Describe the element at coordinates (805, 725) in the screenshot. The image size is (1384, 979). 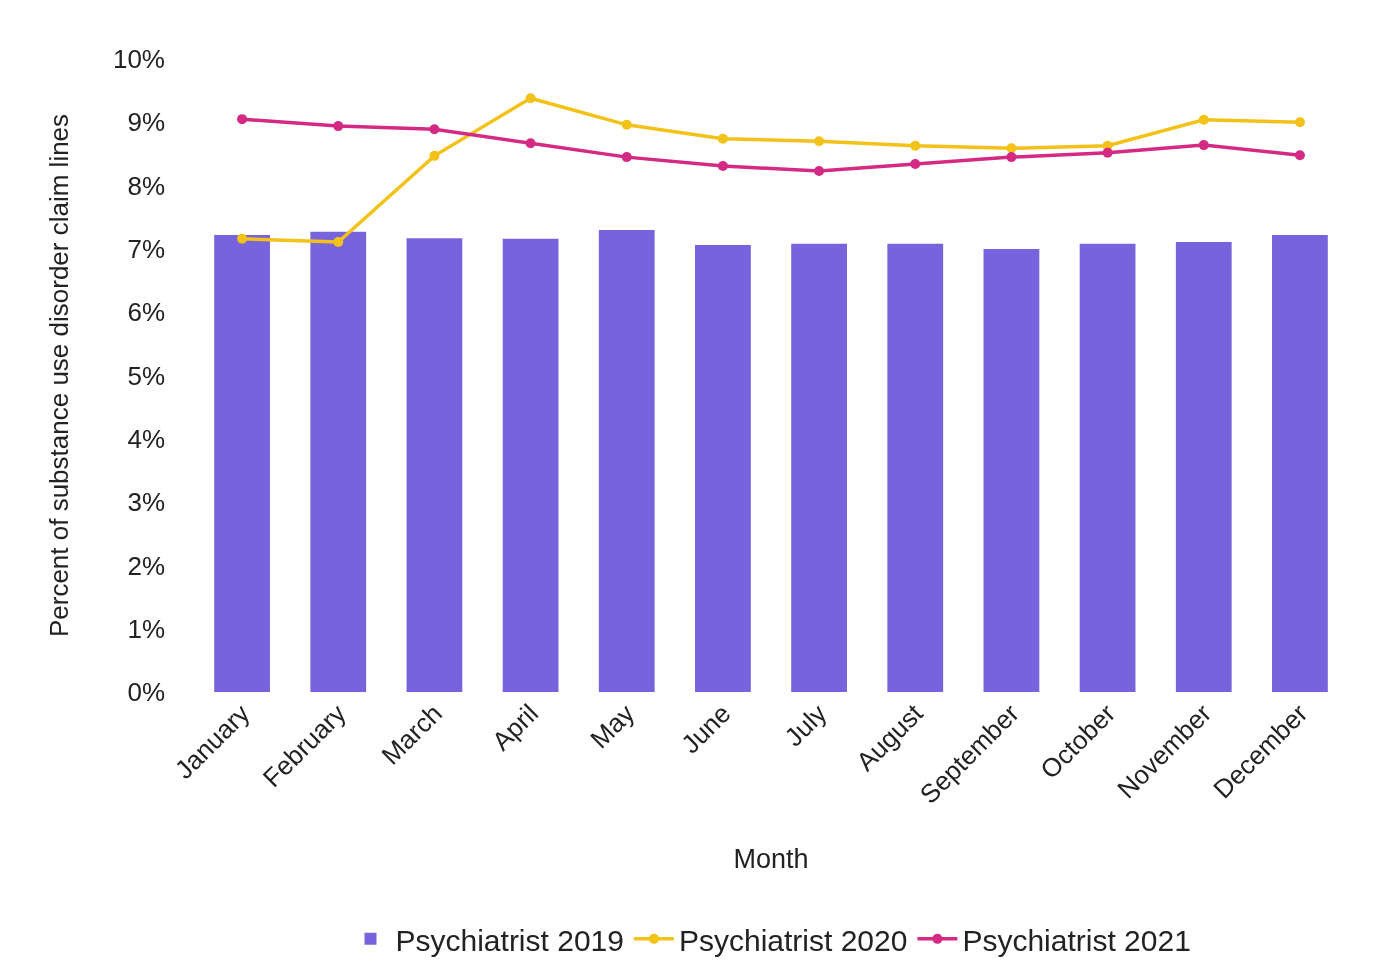
I see `x-tick-label: July` at that location.